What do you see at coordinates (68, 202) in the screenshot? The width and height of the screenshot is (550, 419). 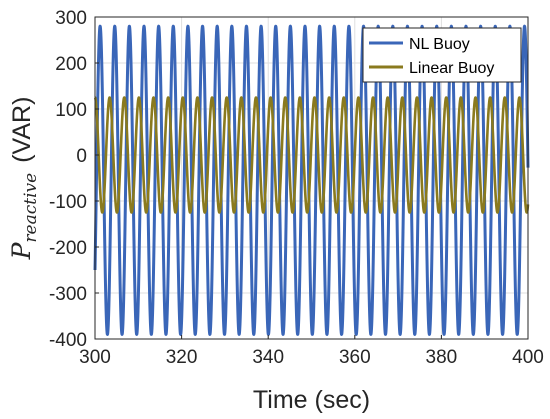 I see `y-tick-label: -100` at bounding box center [68, 202].